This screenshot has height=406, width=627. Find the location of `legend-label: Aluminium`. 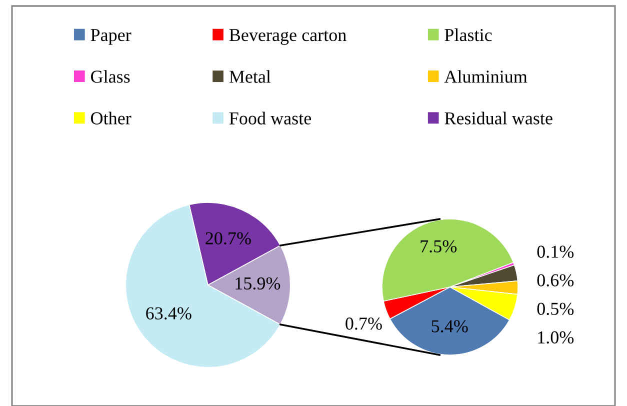

legend-label: Aluminium is located at coordinates (486, 76).